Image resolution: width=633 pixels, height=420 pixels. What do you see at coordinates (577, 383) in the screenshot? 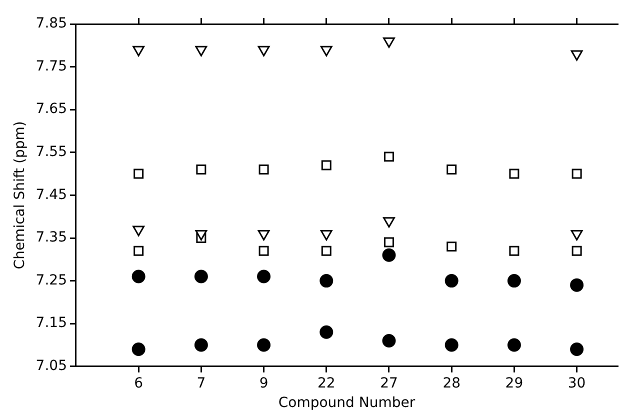
I see `x-tick-label: 30` at bounding box center [577, 383].